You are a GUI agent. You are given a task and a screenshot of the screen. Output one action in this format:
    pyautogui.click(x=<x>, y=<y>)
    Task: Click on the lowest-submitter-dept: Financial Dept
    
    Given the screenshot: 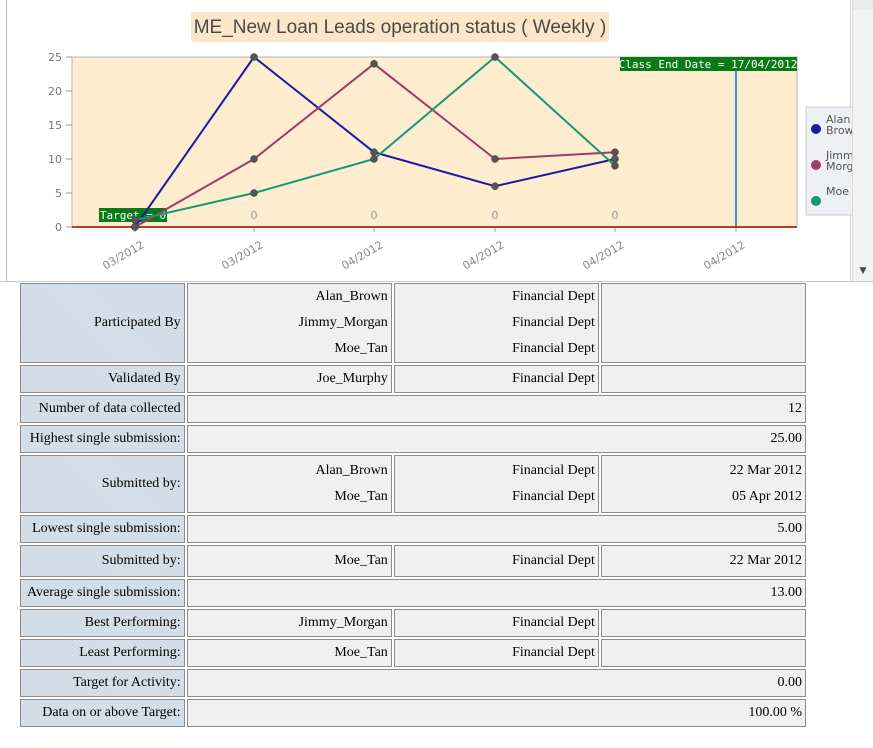 What is the action you would take?
    pyautogui.click(x=496, y=561)
    